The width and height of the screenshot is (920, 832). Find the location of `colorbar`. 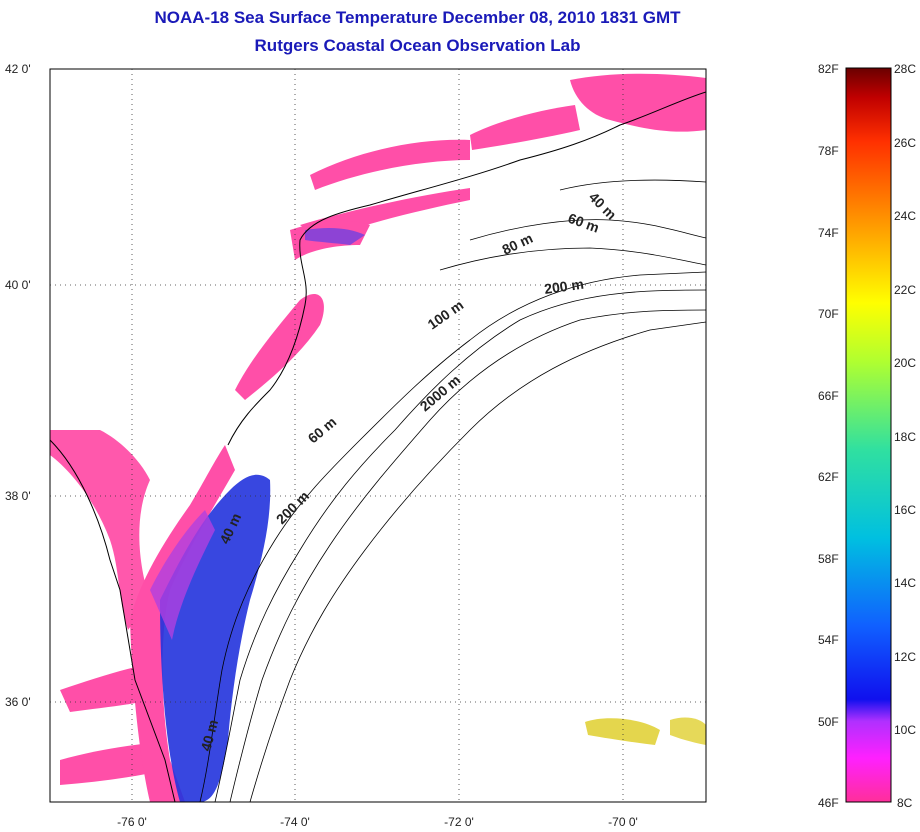

colorbar is located at coordinates (868, 435).